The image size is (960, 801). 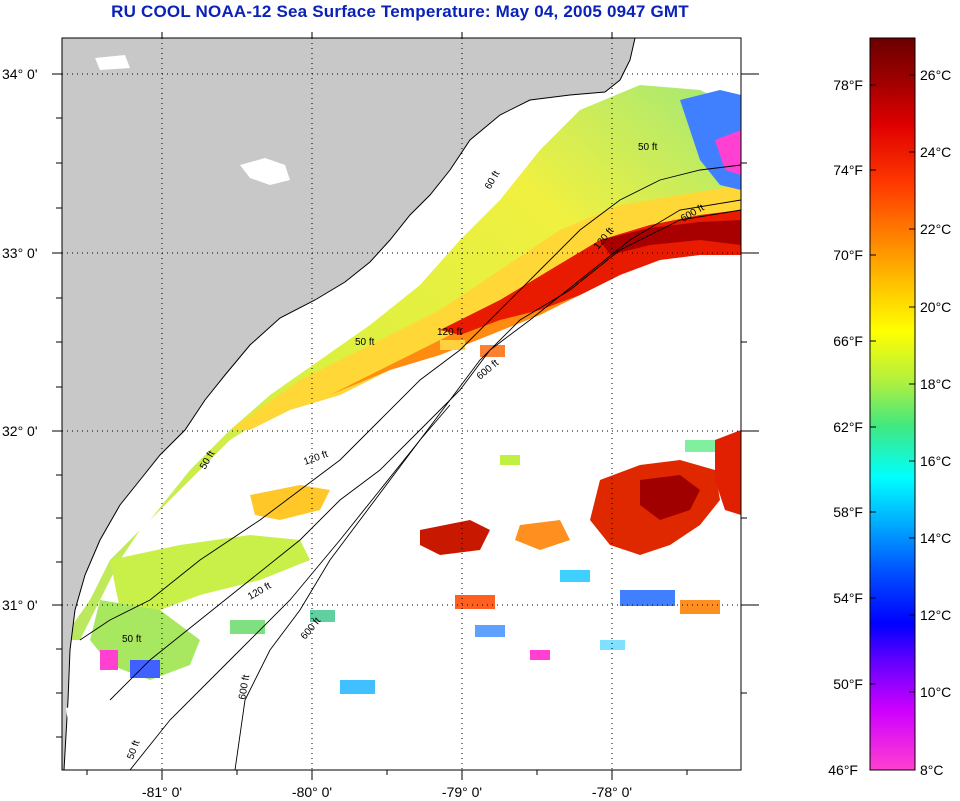 What do you see at coordinates (728, 152) in the screenshot?
I see `cold-northeast-magenta` at bounding box center [728, 152].